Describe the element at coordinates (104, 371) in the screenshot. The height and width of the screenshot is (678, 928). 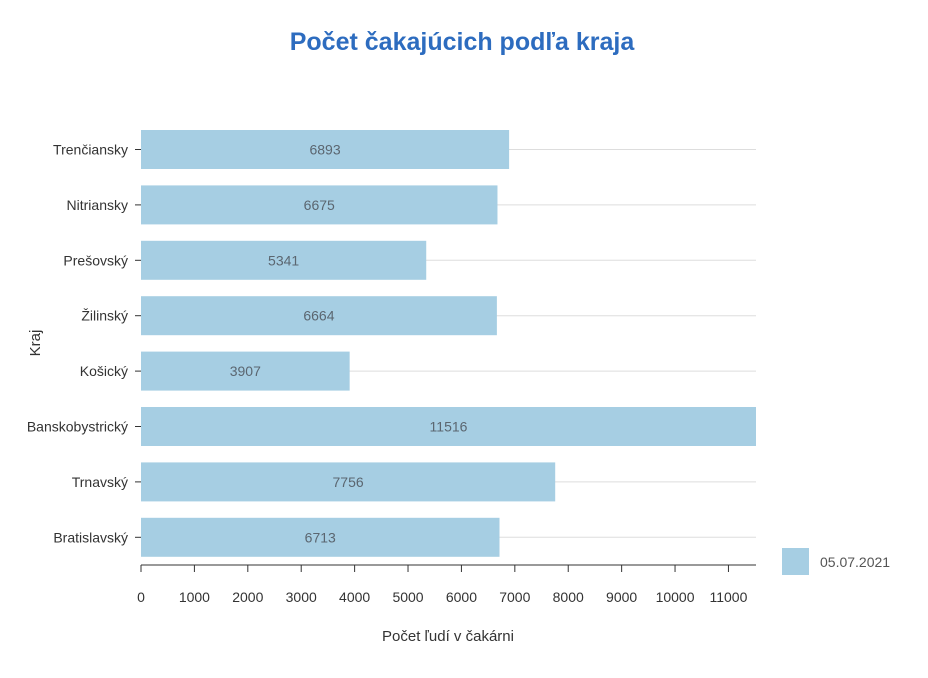
I see `y-tick-label: Košický` at that location.